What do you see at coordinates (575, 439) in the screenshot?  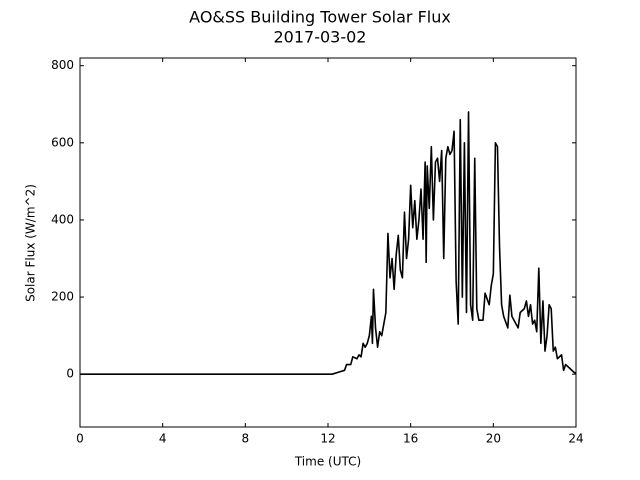 I see `x-tick-label: 24` at bounding box center [575, 439].